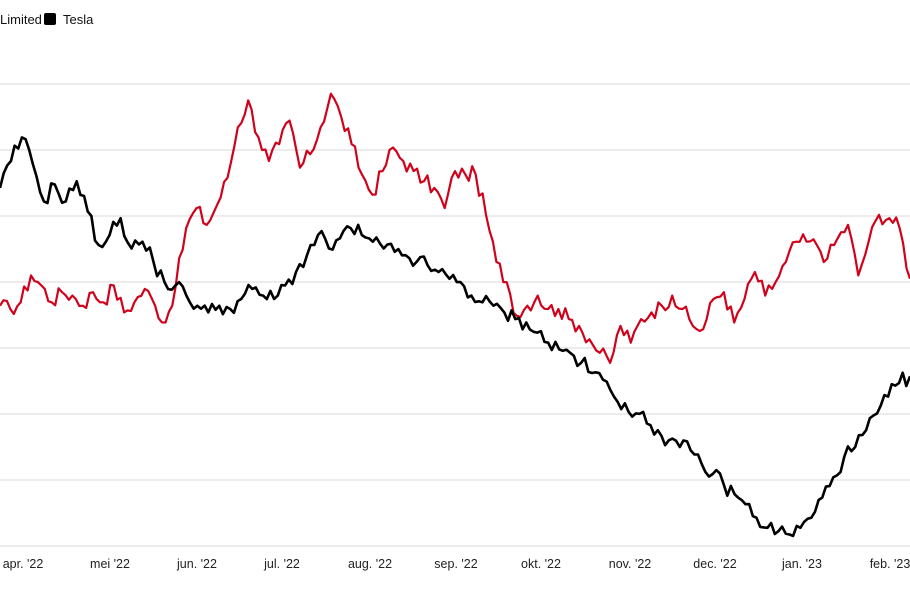 The image size is (910, 596). What do you see at coordinates (281, 564) in the screenshot?
I see `x-tick-label: jul. '22` at bounding box center [281, 564].